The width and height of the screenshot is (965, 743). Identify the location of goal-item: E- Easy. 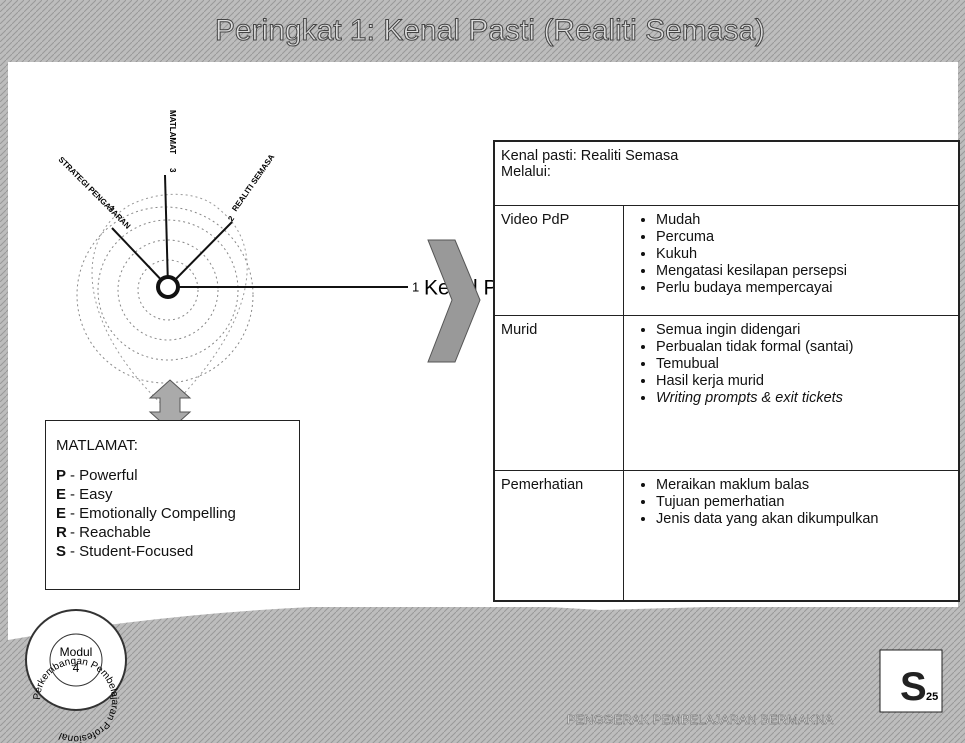
(172, 494).